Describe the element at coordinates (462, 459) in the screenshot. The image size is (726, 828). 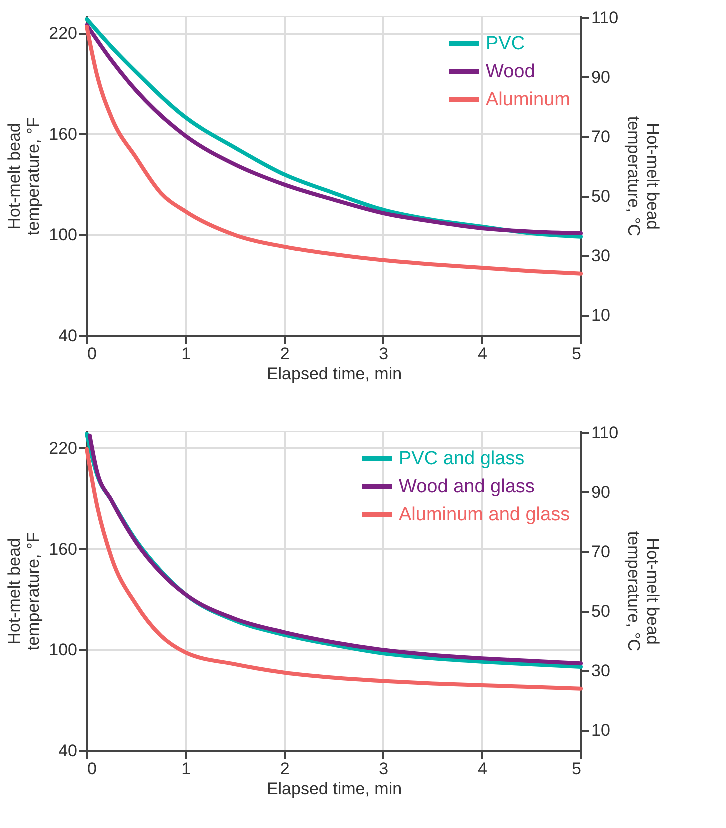
I see `legend-label: PVC and glass` at that location.